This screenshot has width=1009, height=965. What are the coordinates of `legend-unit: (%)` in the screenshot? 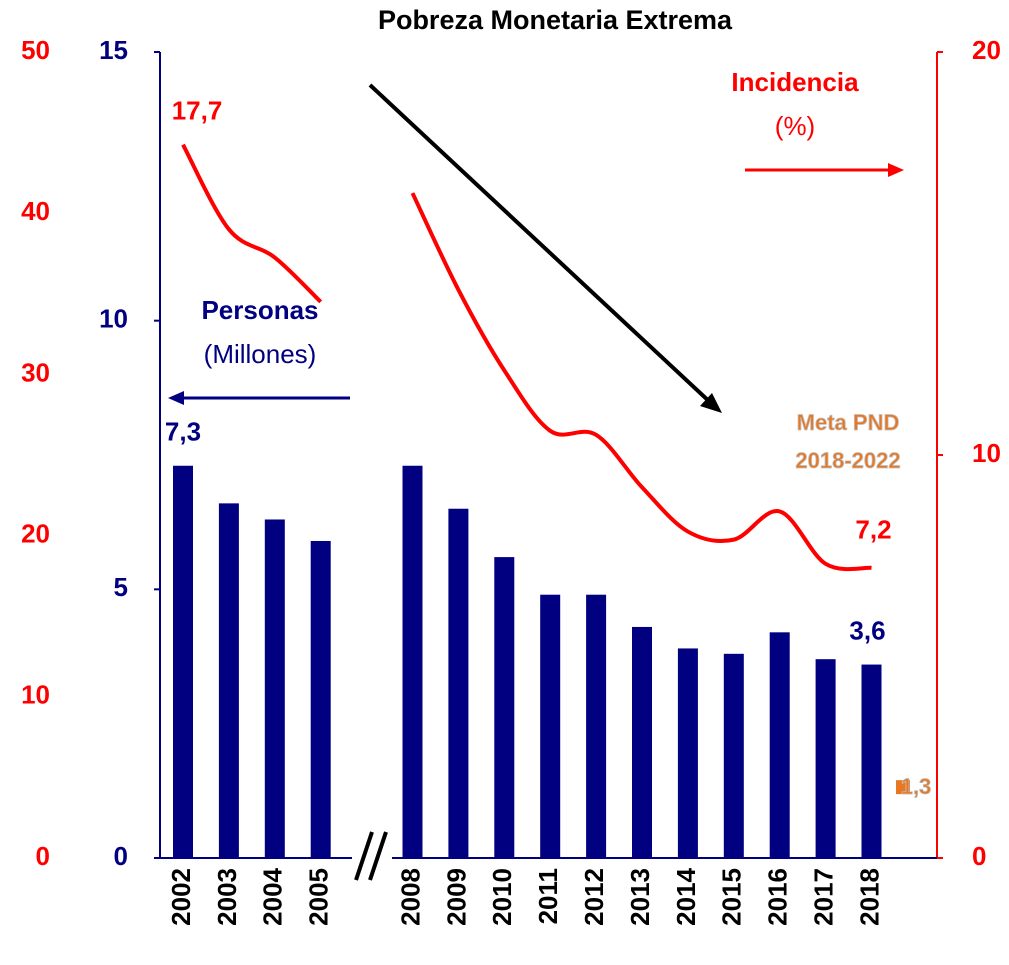 It's located at (795, 126).